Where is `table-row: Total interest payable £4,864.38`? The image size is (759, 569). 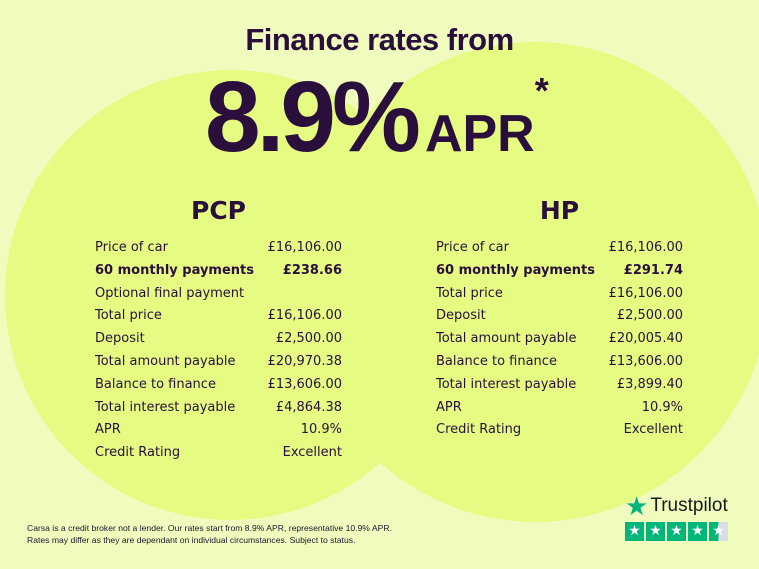 table-row: Total interest payable £4,864.38 is located at coordinates (218, 408).